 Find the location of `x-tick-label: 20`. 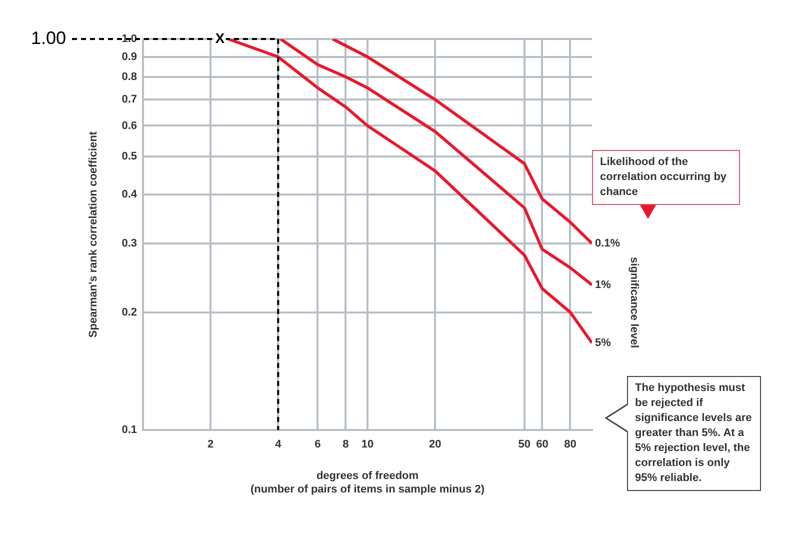

x-tick-label: 20 is located at coordinates (435, 444).